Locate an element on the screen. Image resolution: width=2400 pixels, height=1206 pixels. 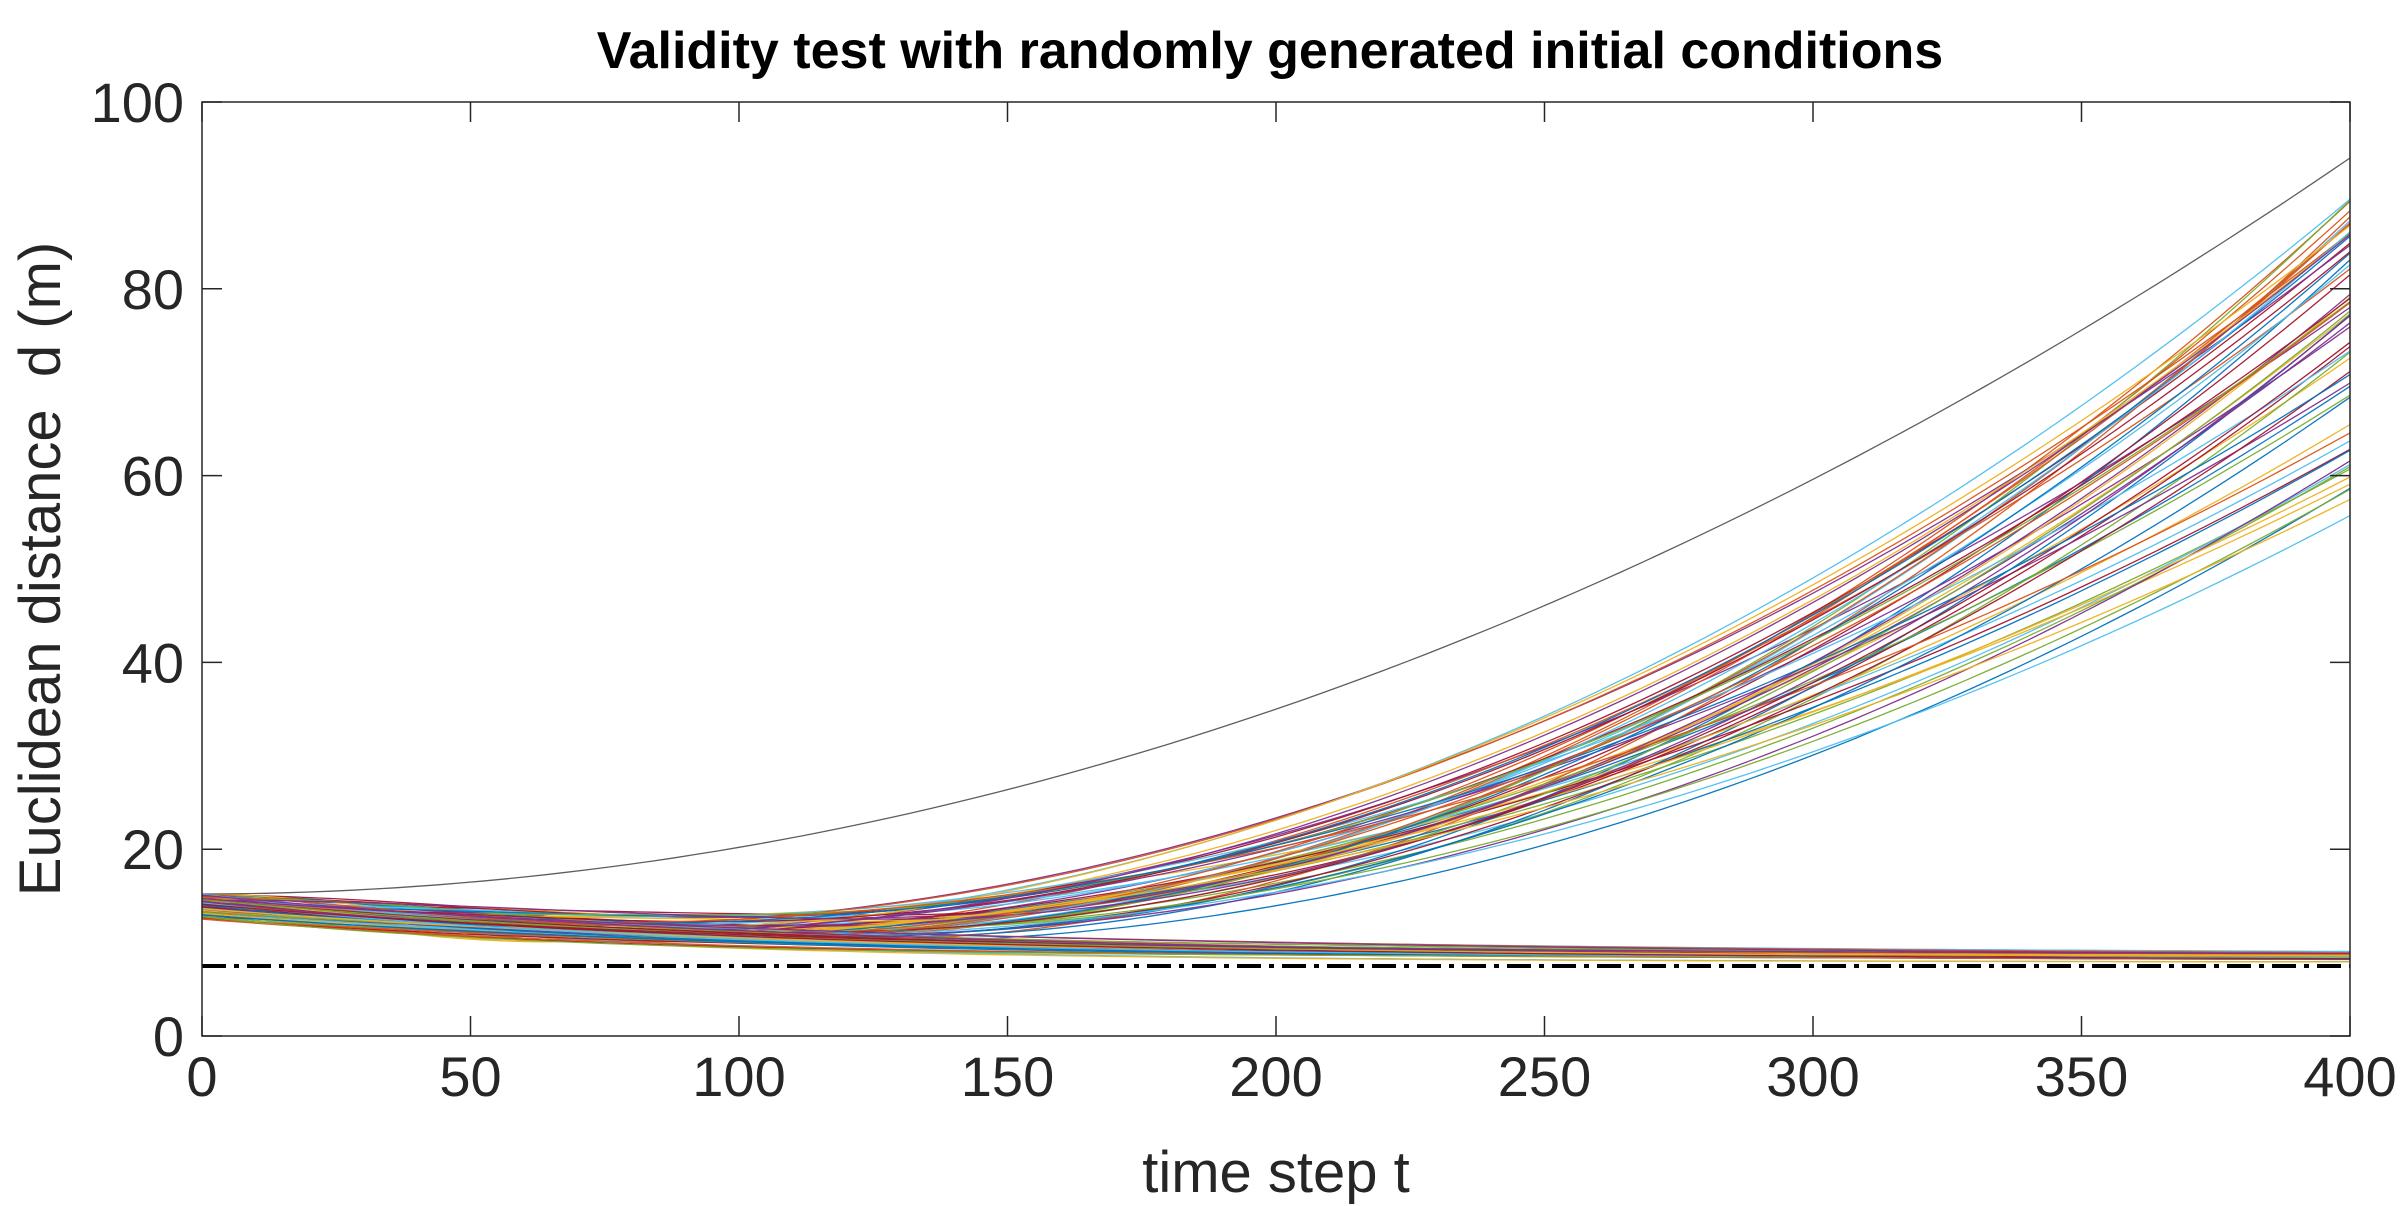
x-tick-label: 200 is located at coordinates (1275, 1076).